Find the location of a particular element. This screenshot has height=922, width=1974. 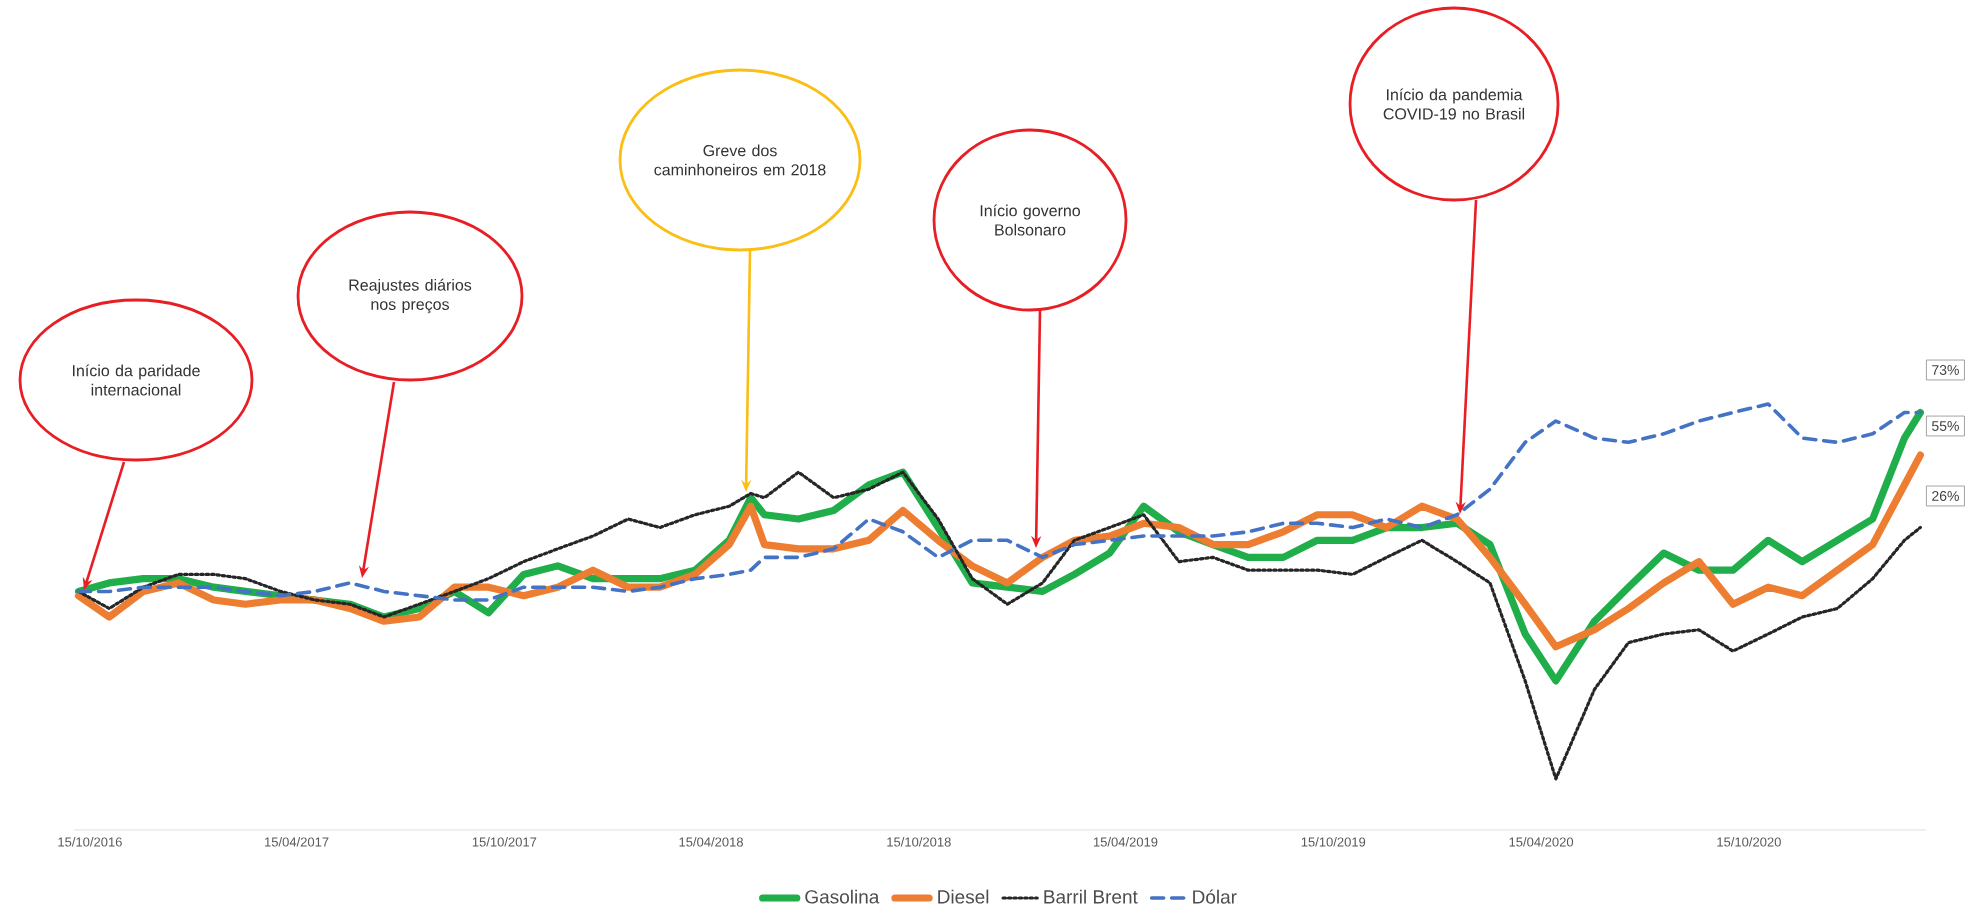

legend-label: Barril Brent is located at coordinates (1091, 896).